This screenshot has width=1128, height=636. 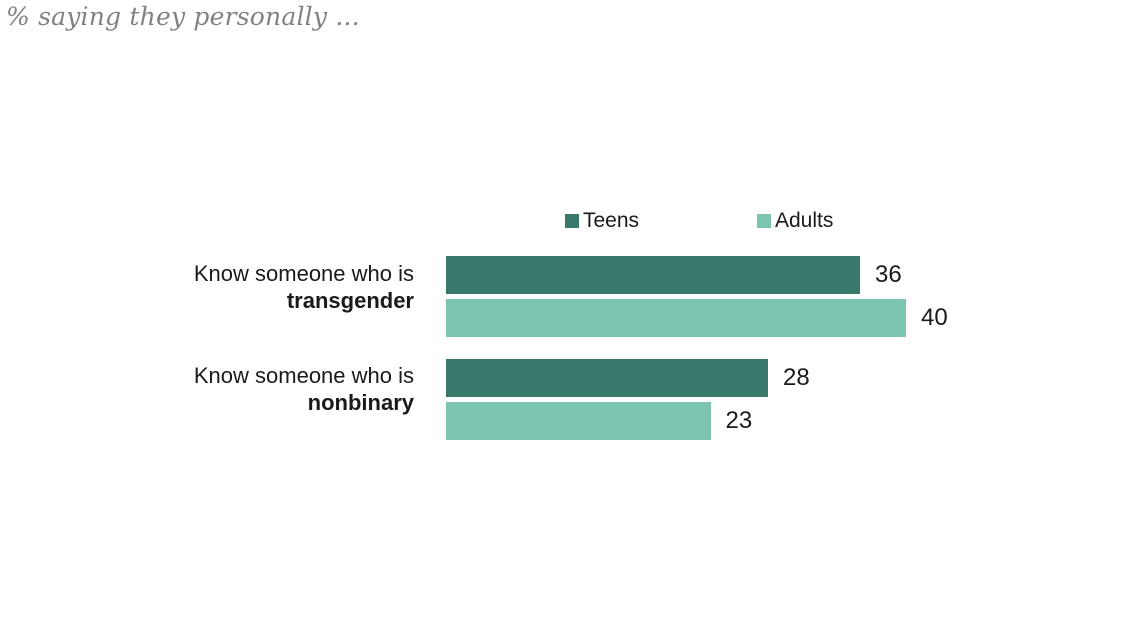 I want to click on value-label: 23, so click(x=739, y=420).